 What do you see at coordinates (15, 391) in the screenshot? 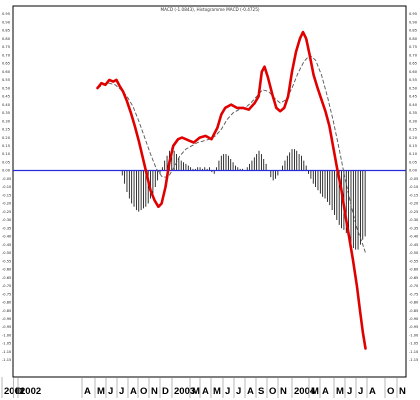
I see `x-tick-label: 2001` at bounding box center [15, 391].